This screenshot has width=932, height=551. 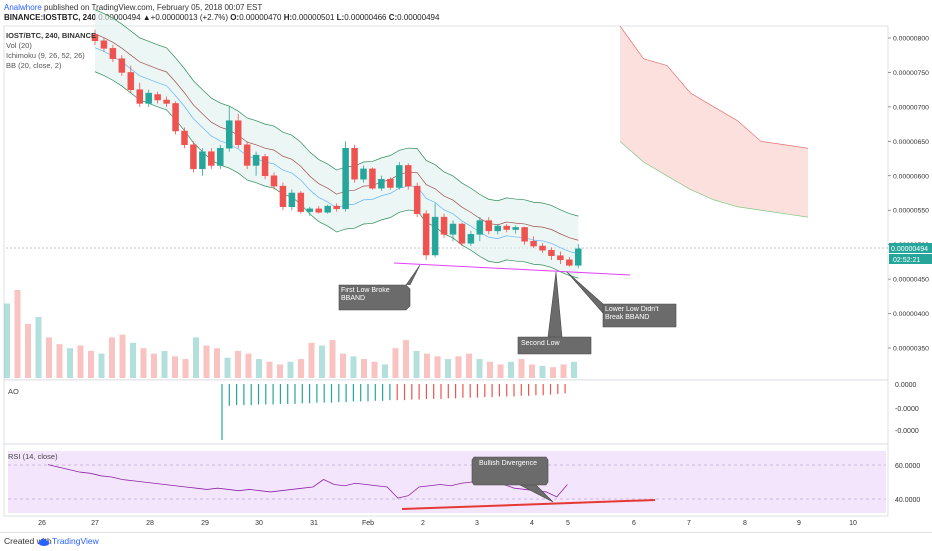 I want to click on price-tick-label: 0.00000400, so click(x=911, y=314).